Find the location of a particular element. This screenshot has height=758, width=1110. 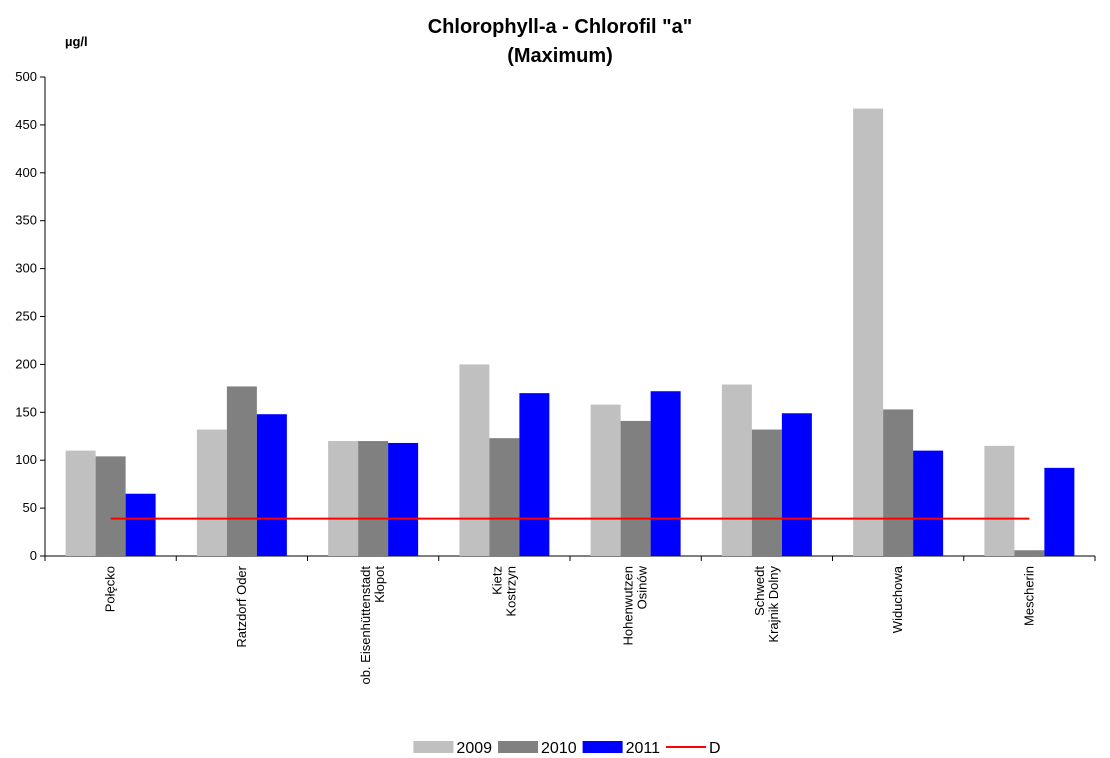

x-tick-label: ob. EisenhüttenstadtKłopot is located at coordinates (372, 625).